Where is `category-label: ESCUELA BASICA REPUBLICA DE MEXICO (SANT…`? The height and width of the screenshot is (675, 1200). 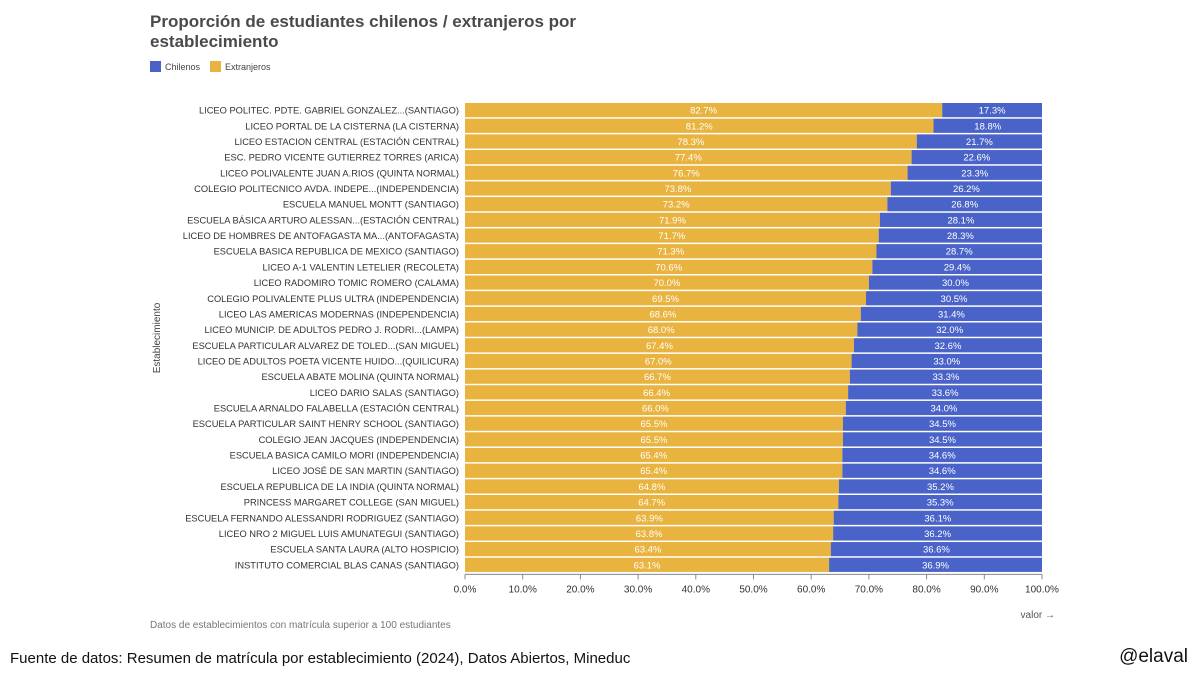
category-label: ESCUELA BASICA REPUBLICA DE MEXICO (SANT… is located at coordinates (336, 252).